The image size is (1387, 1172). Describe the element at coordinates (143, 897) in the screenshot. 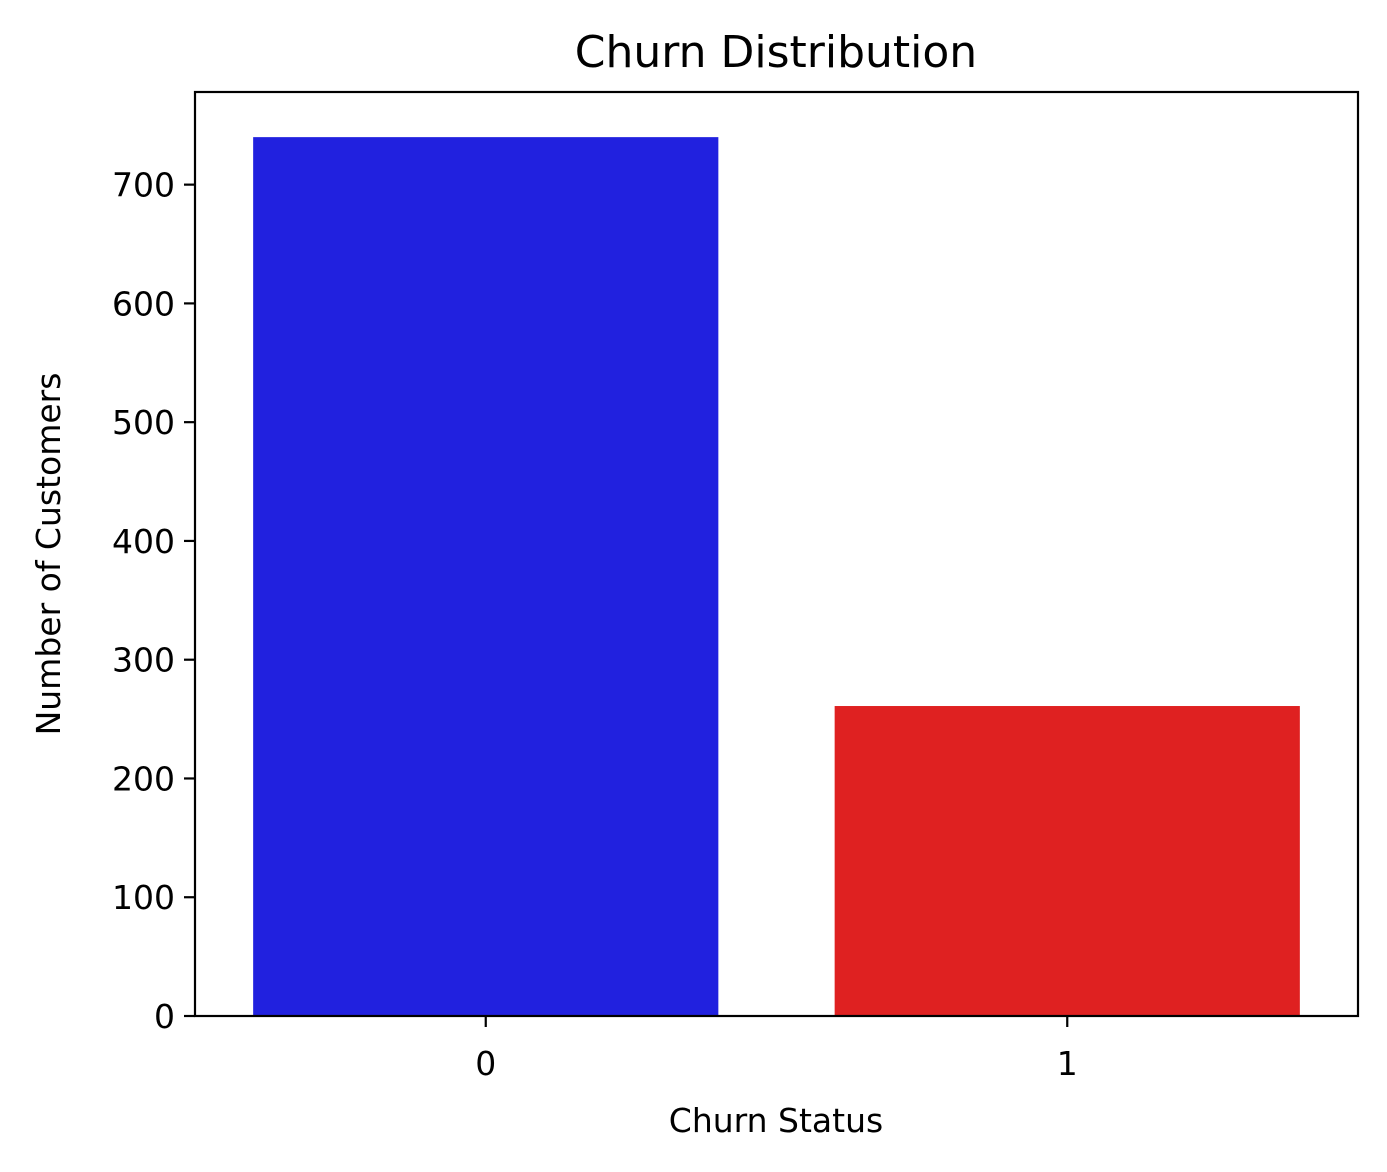

I see `y-tick-label: 100` at that location.